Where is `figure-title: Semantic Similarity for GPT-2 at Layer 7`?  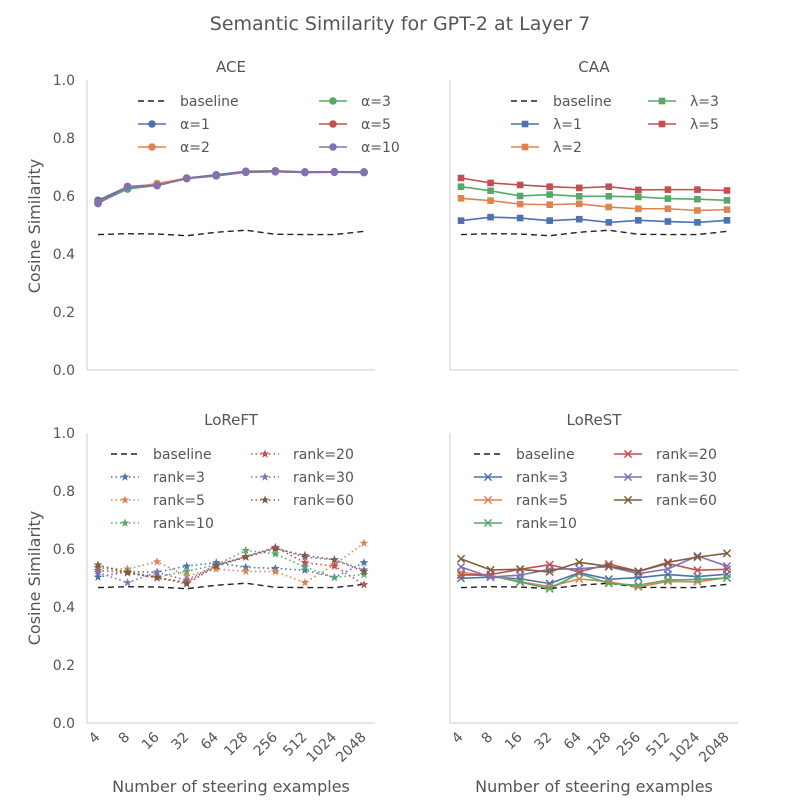 figure-title: Semantic Similarity for GPT-2 at Layer 7 is located at coordinates (400, 24).